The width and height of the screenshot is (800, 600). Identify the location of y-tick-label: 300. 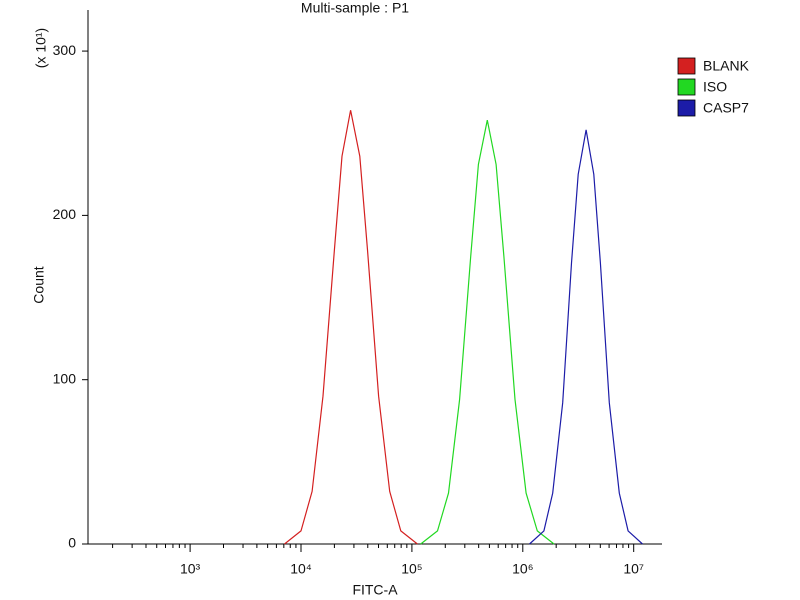
(65, 50).